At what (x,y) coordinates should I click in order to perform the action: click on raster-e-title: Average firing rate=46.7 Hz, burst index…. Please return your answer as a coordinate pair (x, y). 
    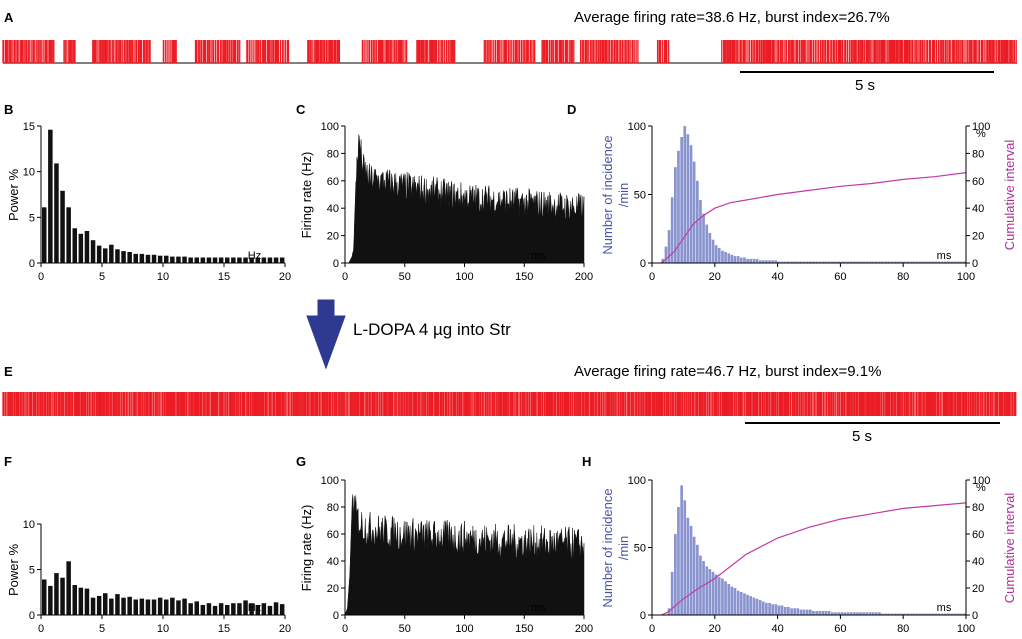
    Looking at the image, I should click on (727, 371).